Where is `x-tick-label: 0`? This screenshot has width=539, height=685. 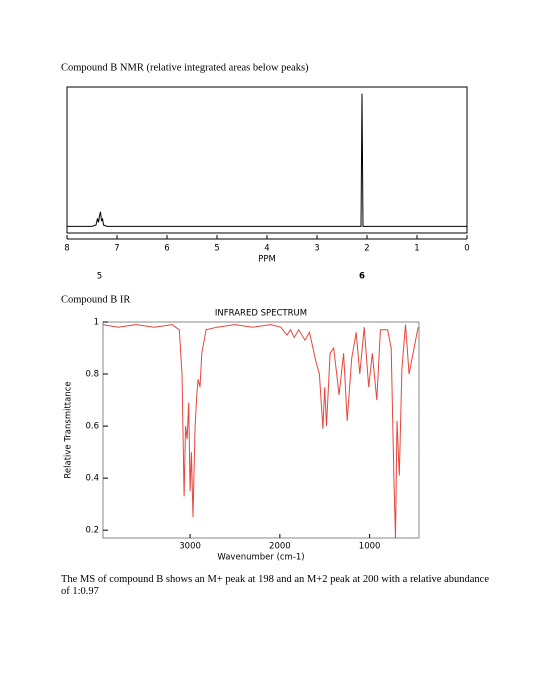
x-tick-label: 0 is located at coordinates (466, 249).